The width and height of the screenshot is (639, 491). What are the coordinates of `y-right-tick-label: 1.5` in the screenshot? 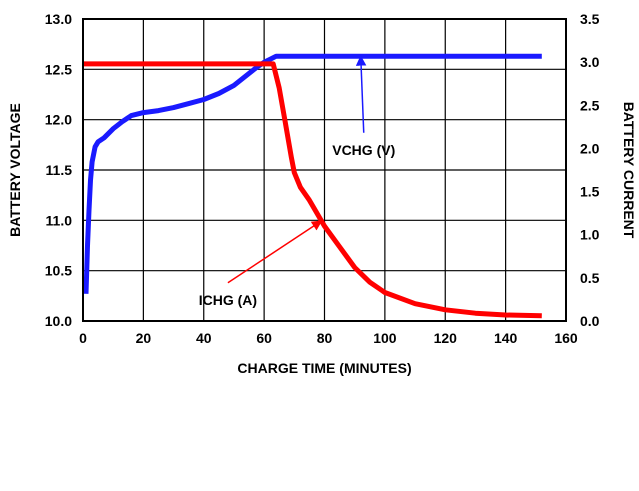 It's located at (590, 192).